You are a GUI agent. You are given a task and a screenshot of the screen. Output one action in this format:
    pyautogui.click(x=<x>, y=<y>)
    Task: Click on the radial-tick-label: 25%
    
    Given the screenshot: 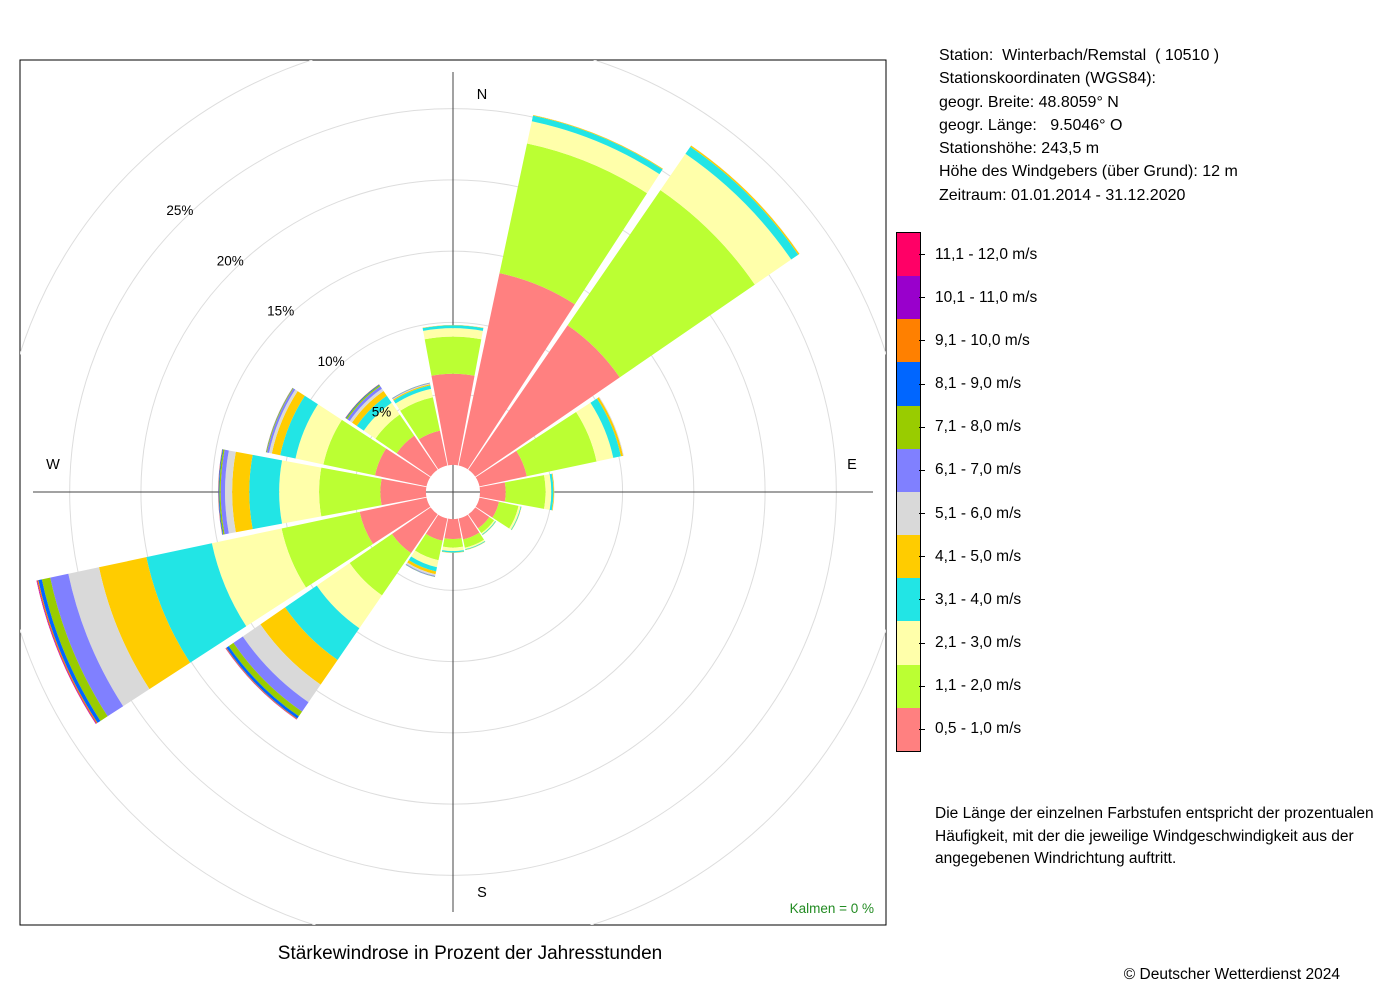 What is the action you would take?
    pyautogui.click(x=179, y=210)
    